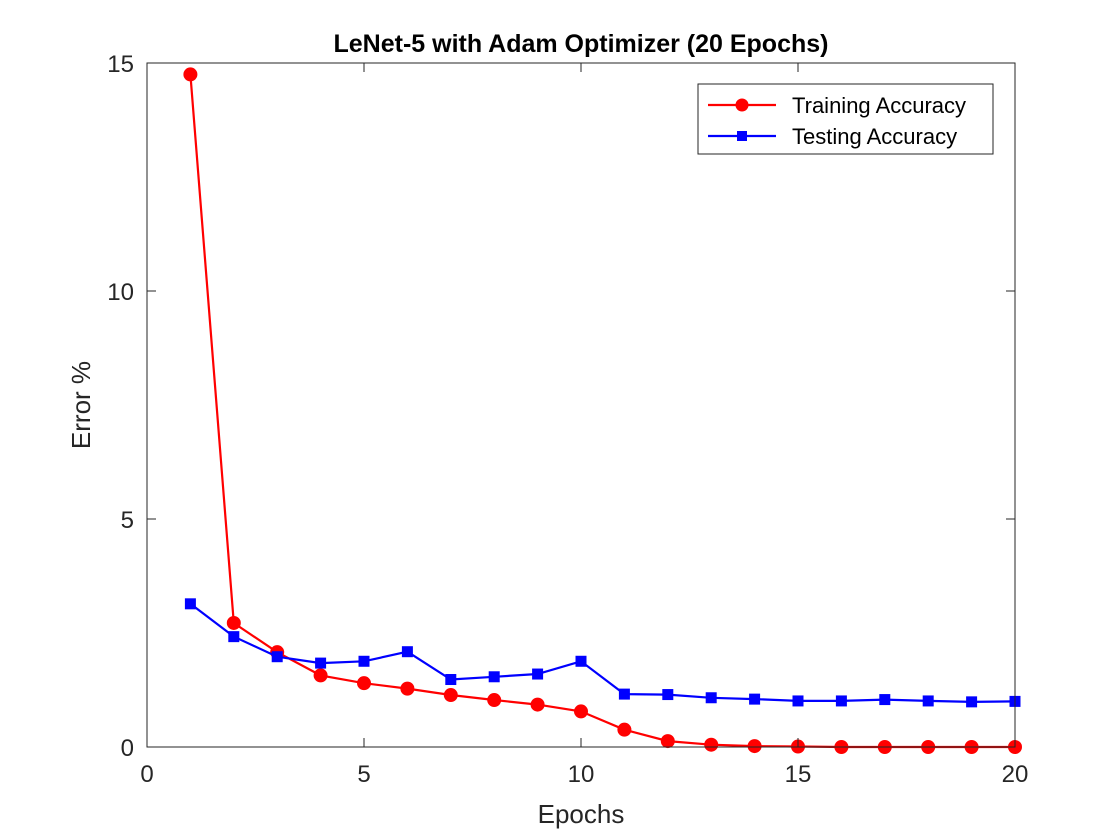  I want to click on y-tick-label: 10, so click(120, 292).